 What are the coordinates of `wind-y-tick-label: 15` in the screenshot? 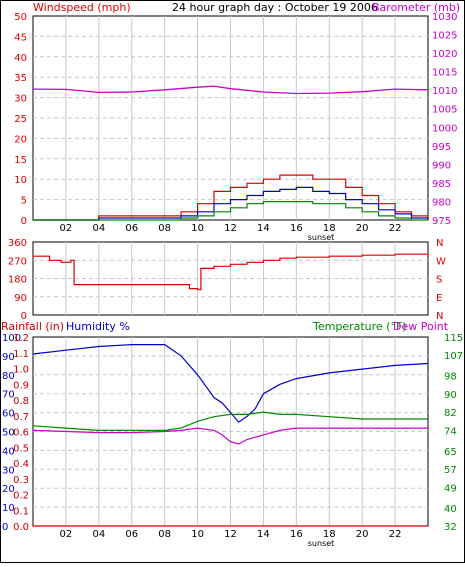 It's located at (20, 160).